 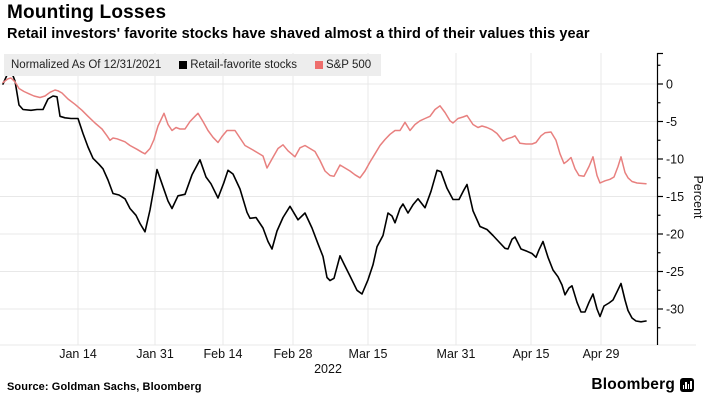 I want to click on x-axis-year-label: 2022, so click(x=328, y=369).